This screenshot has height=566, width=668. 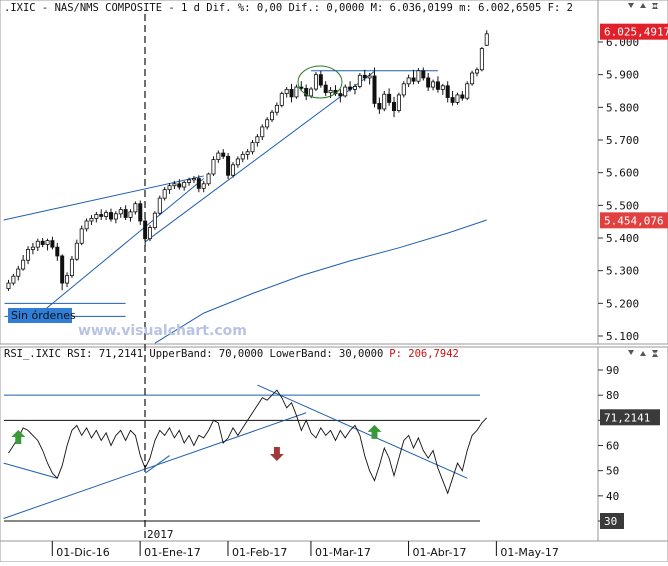 What do you see at coordinates (612, 446) in the screenshot?
I see `rsi-tick-label: 60` at bounding box center [612, 446].